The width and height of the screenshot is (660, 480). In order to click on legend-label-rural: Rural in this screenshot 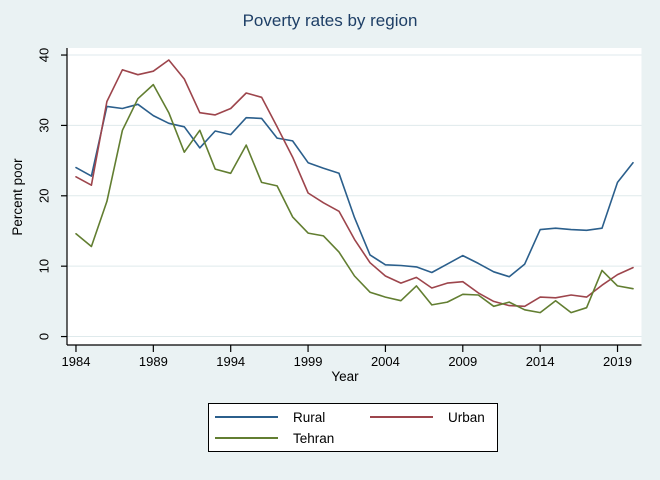, I will do `click(309, 417)`.